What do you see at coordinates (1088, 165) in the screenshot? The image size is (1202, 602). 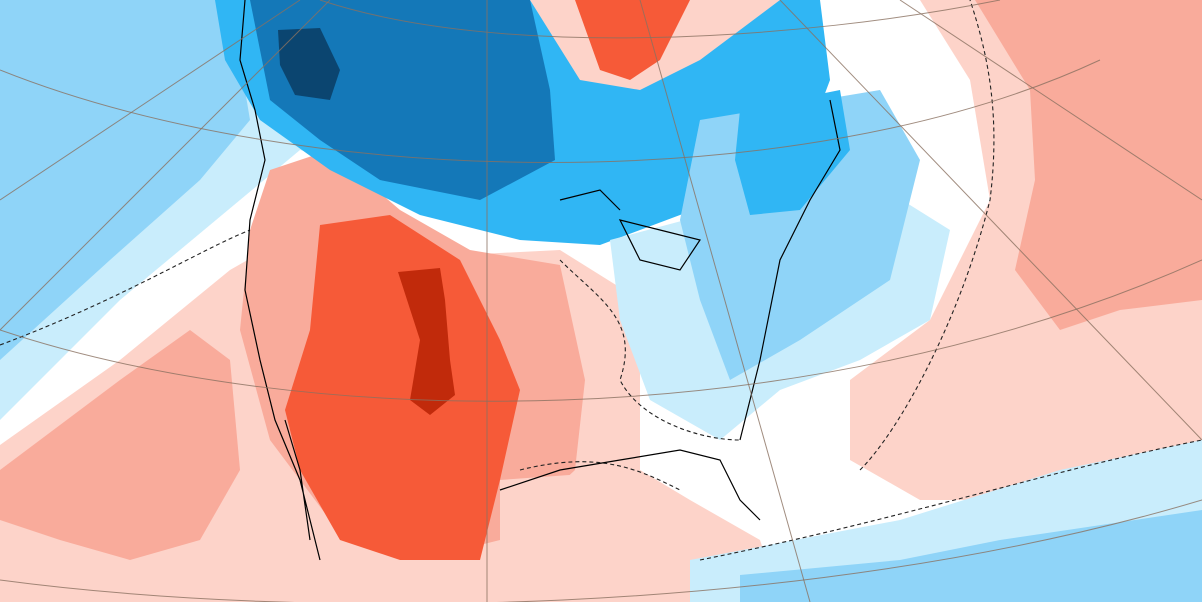 I see `warm-atlantic-strong` at bounding box center [1088, 165].